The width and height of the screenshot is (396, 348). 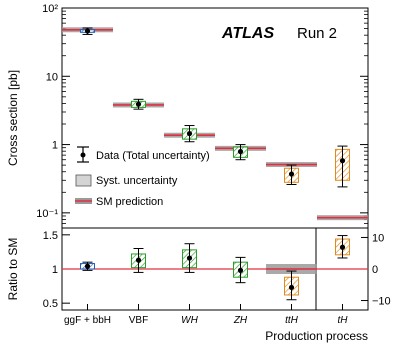 I want to click on x-tick-label: ggF + bbH, so click(x=87, y=320).